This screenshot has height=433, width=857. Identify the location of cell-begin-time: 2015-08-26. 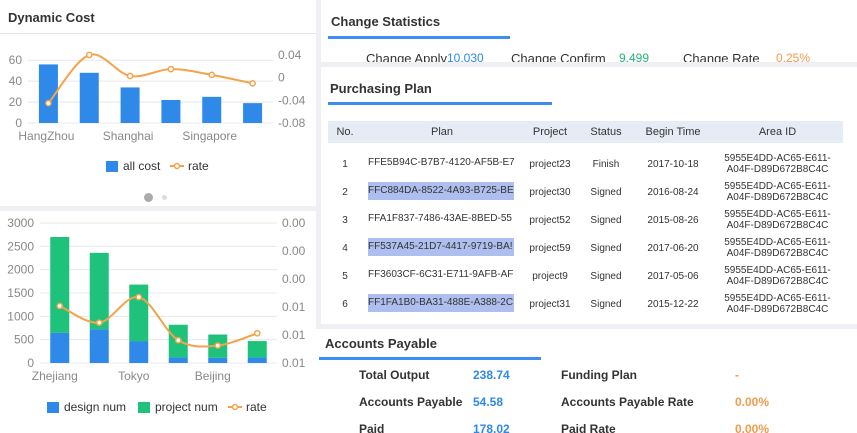
(673, 220).